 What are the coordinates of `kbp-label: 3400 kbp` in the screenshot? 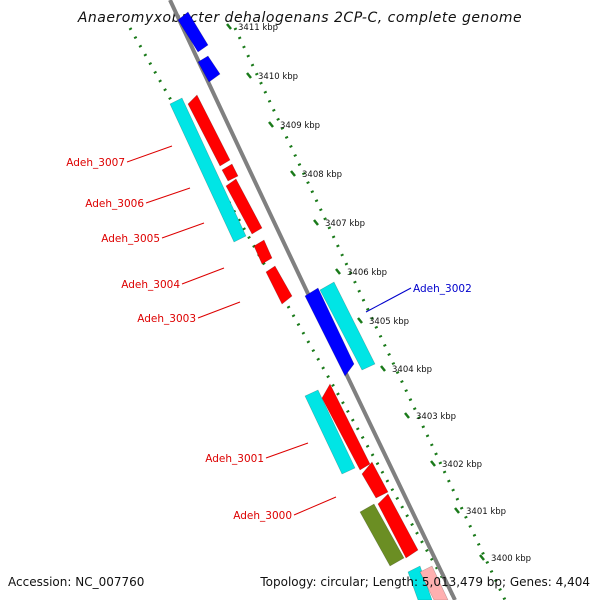 It's located at (511, 559).